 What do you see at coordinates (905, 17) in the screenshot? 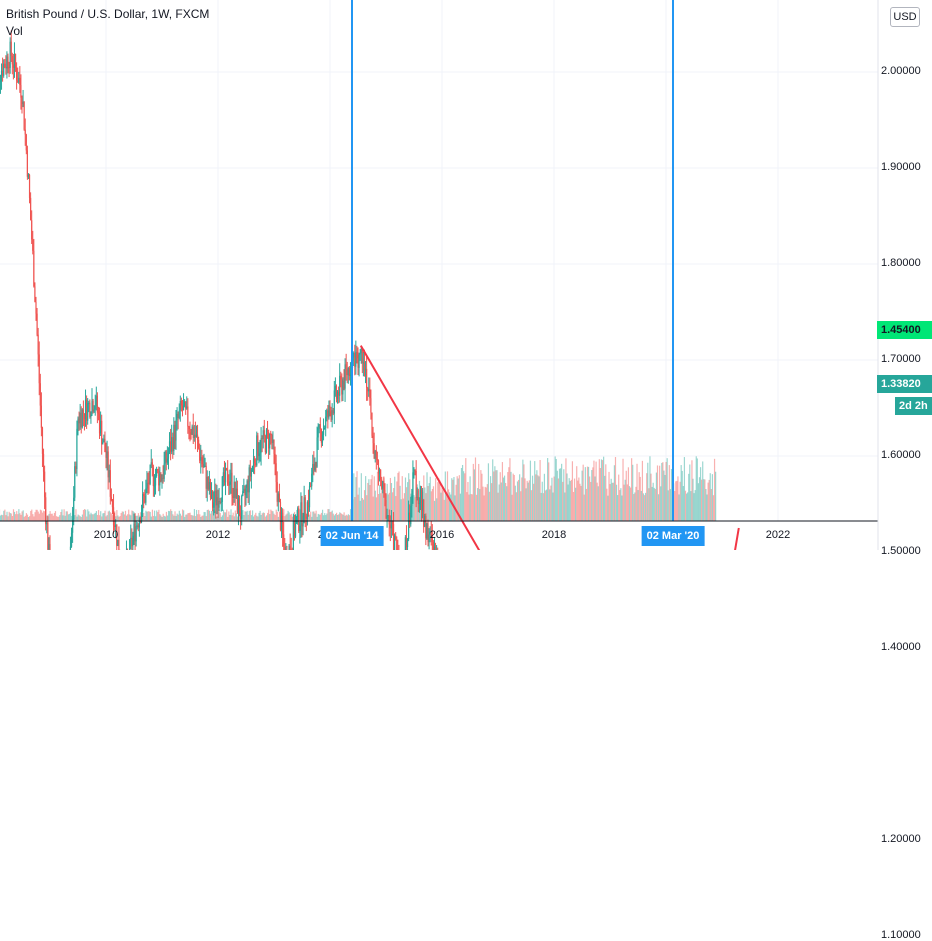
I see `currency-button: USD` at bounding box center [905, 17].